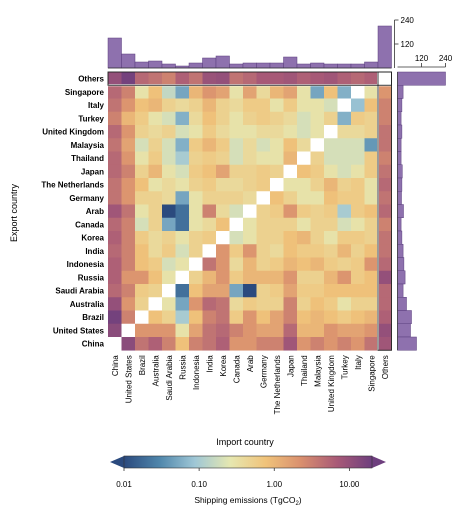  What do you see at coordinates (304, 370) in the screenshot?
I see `import-label-thailand: Thailand` at bounding box center [304, 370].